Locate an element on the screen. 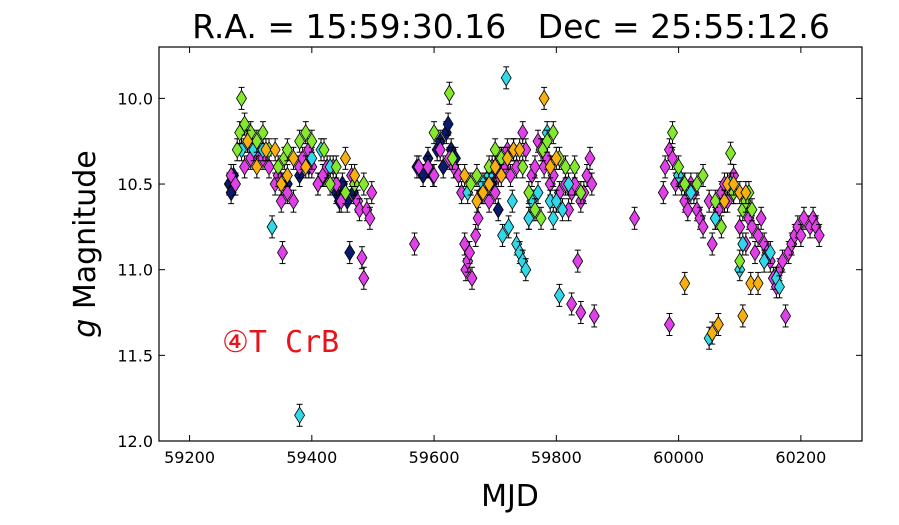  y-axis-label-symbol: g is located at coordinates (85, 328).